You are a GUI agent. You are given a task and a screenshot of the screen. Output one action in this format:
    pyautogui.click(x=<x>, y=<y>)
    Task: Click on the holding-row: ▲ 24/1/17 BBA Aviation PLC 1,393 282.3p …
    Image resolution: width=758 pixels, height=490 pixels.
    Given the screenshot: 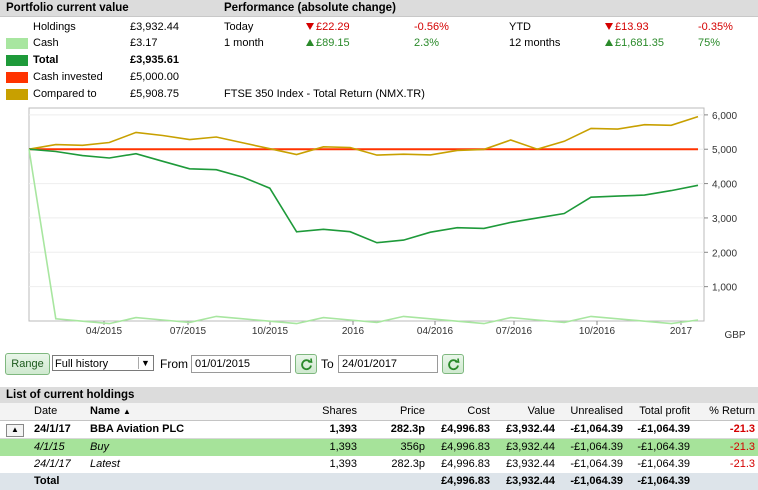 What is the action you would take?
    pyautogui.click(x=379, y=430)
    